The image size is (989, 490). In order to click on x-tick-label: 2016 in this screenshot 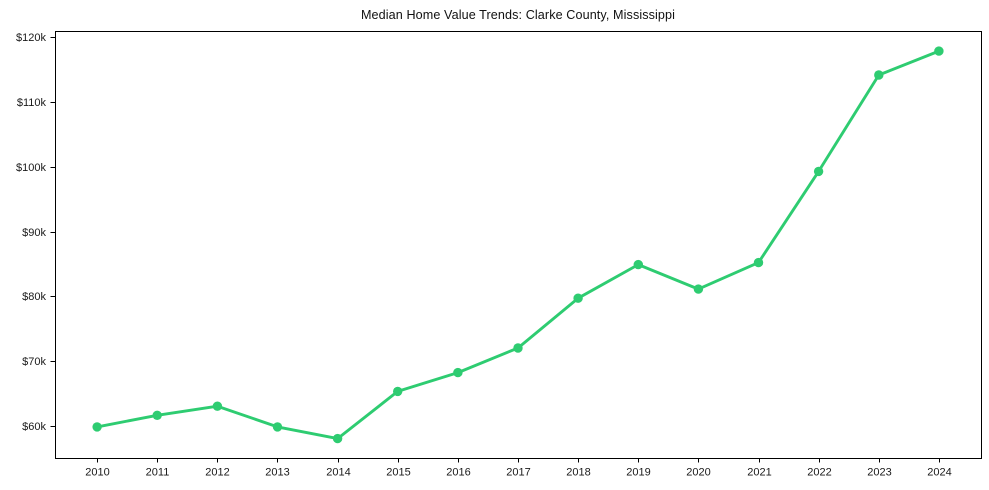, I will do `click(458, 473)`.